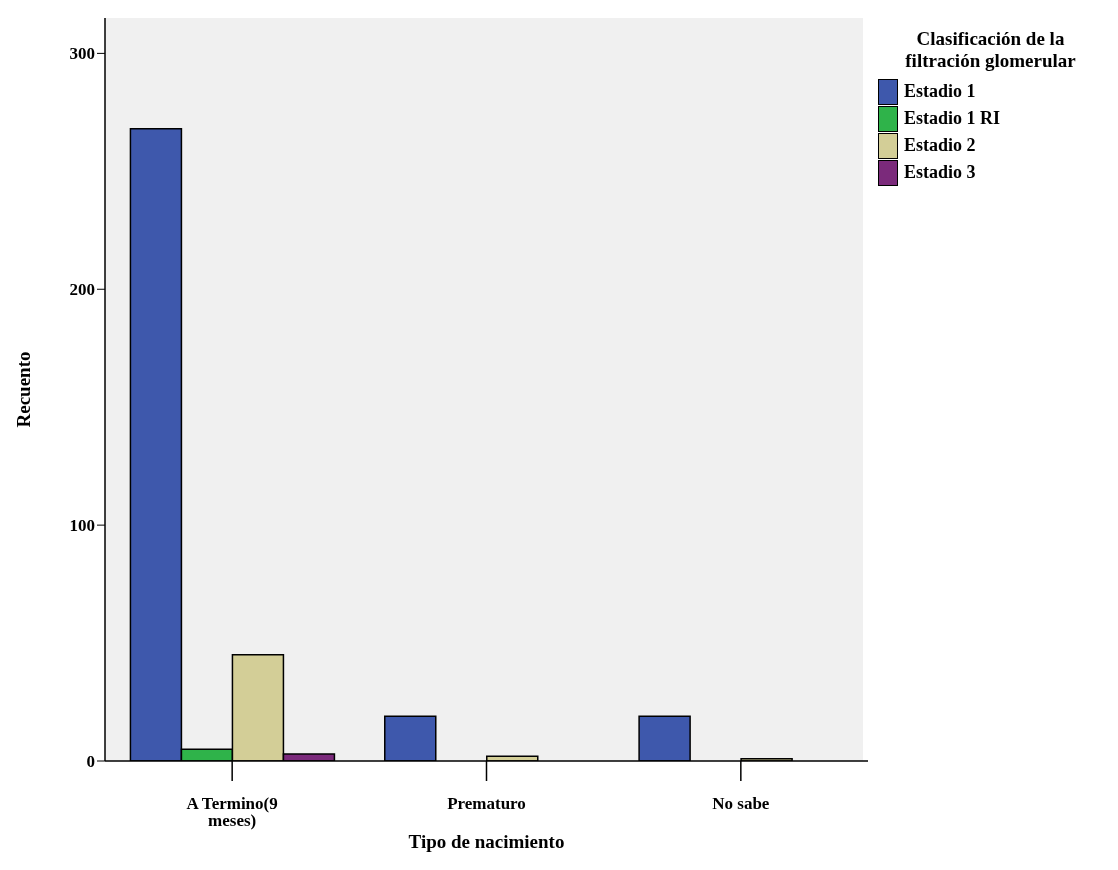 This screenshot has height=870, width=1118. I want to click on y-tick-label: 0, so click(90, 762).